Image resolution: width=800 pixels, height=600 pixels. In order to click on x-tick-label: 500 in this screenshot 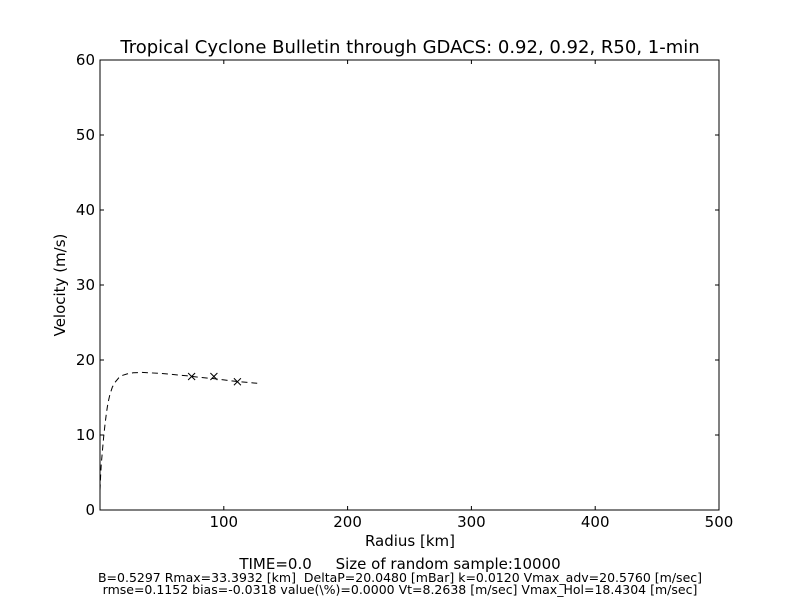, I will do `click(719, 522)`.